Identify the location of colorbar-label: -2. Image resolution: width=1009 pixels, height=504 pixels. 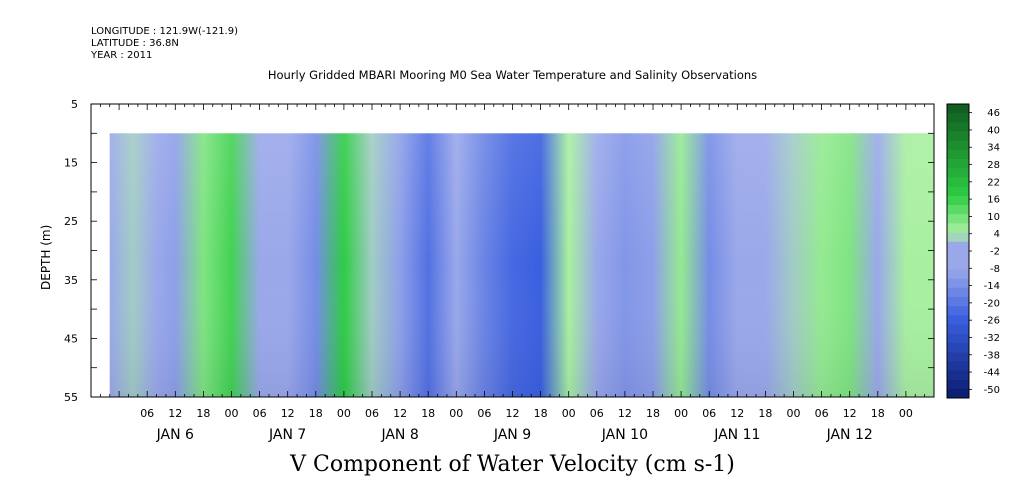
(995, 252).